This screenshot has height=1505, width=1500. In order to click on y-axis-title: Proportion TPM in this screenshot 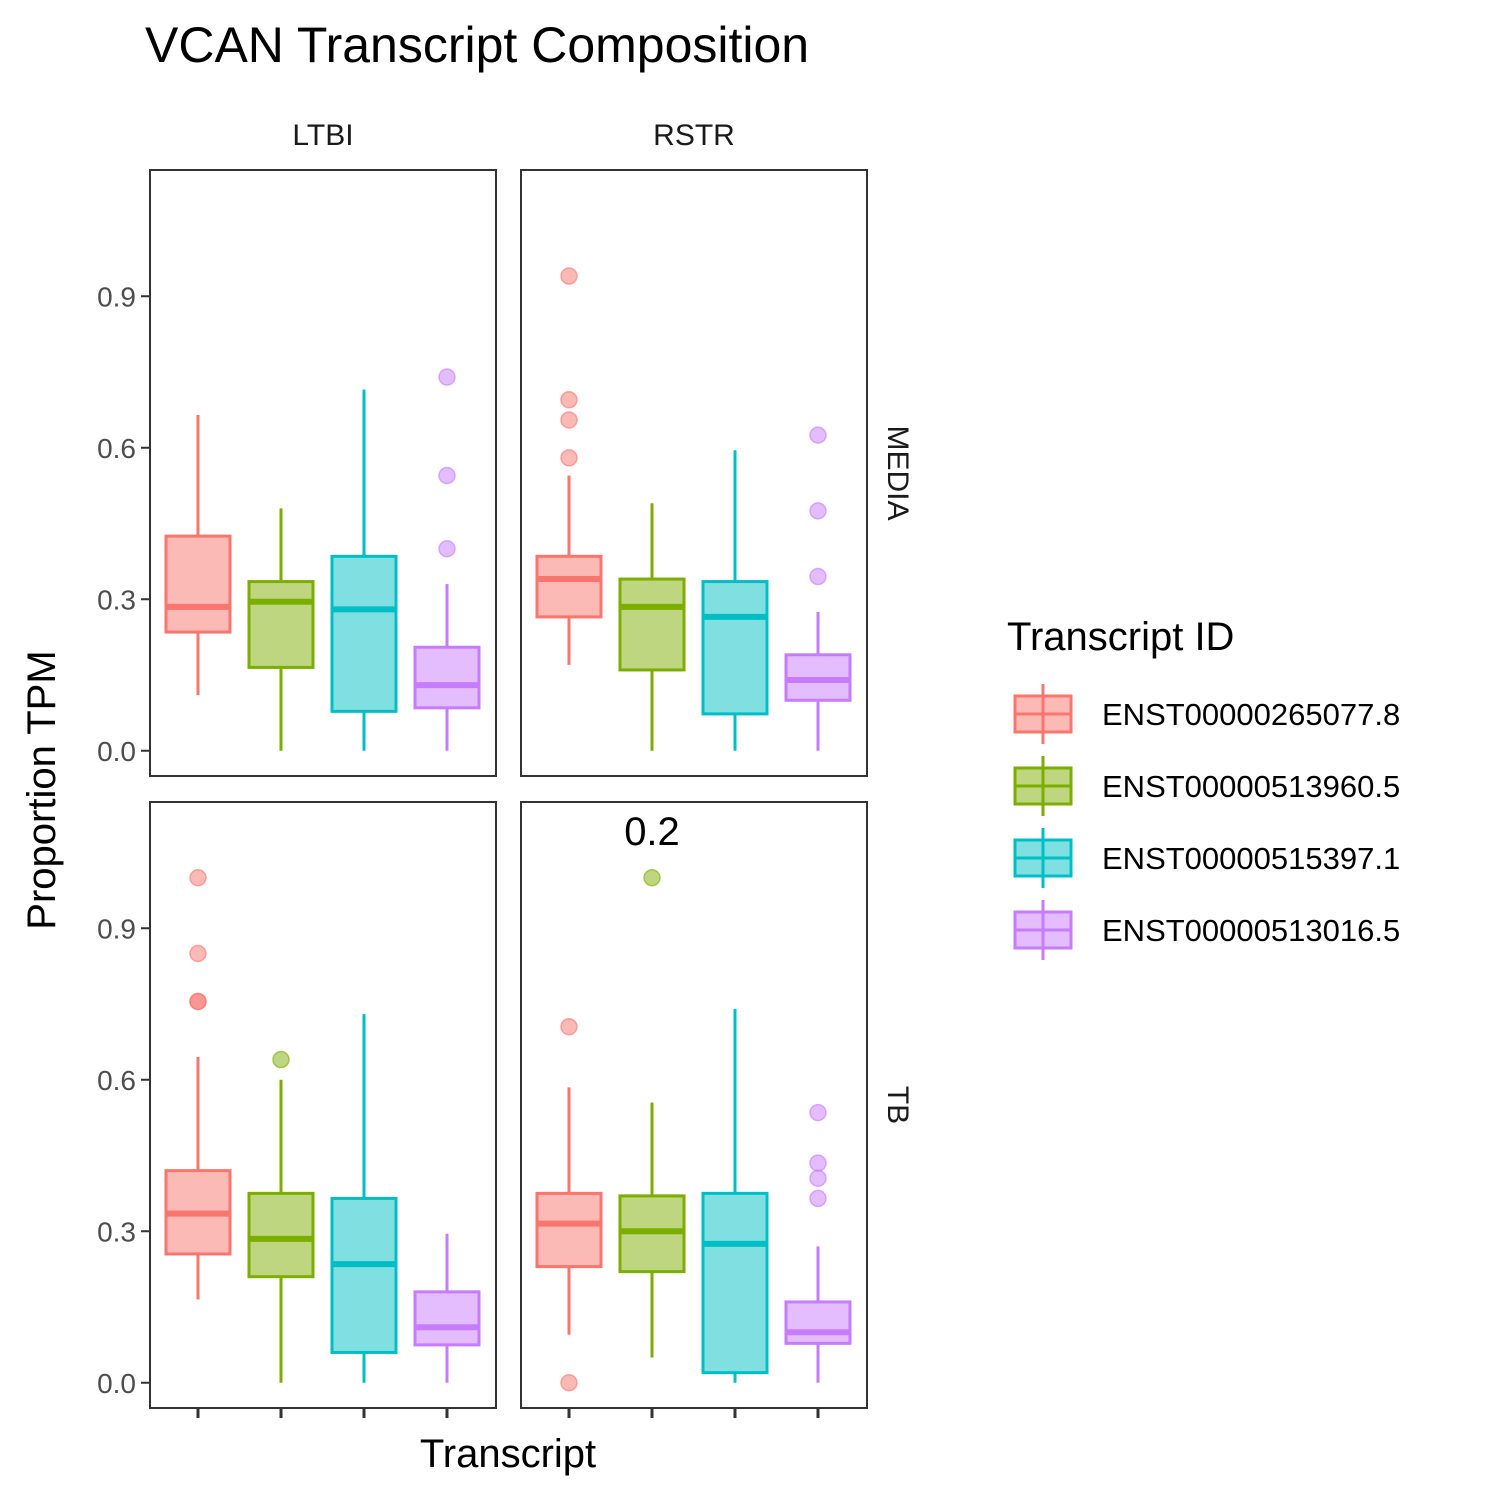, I will do `click(42, 789)`.